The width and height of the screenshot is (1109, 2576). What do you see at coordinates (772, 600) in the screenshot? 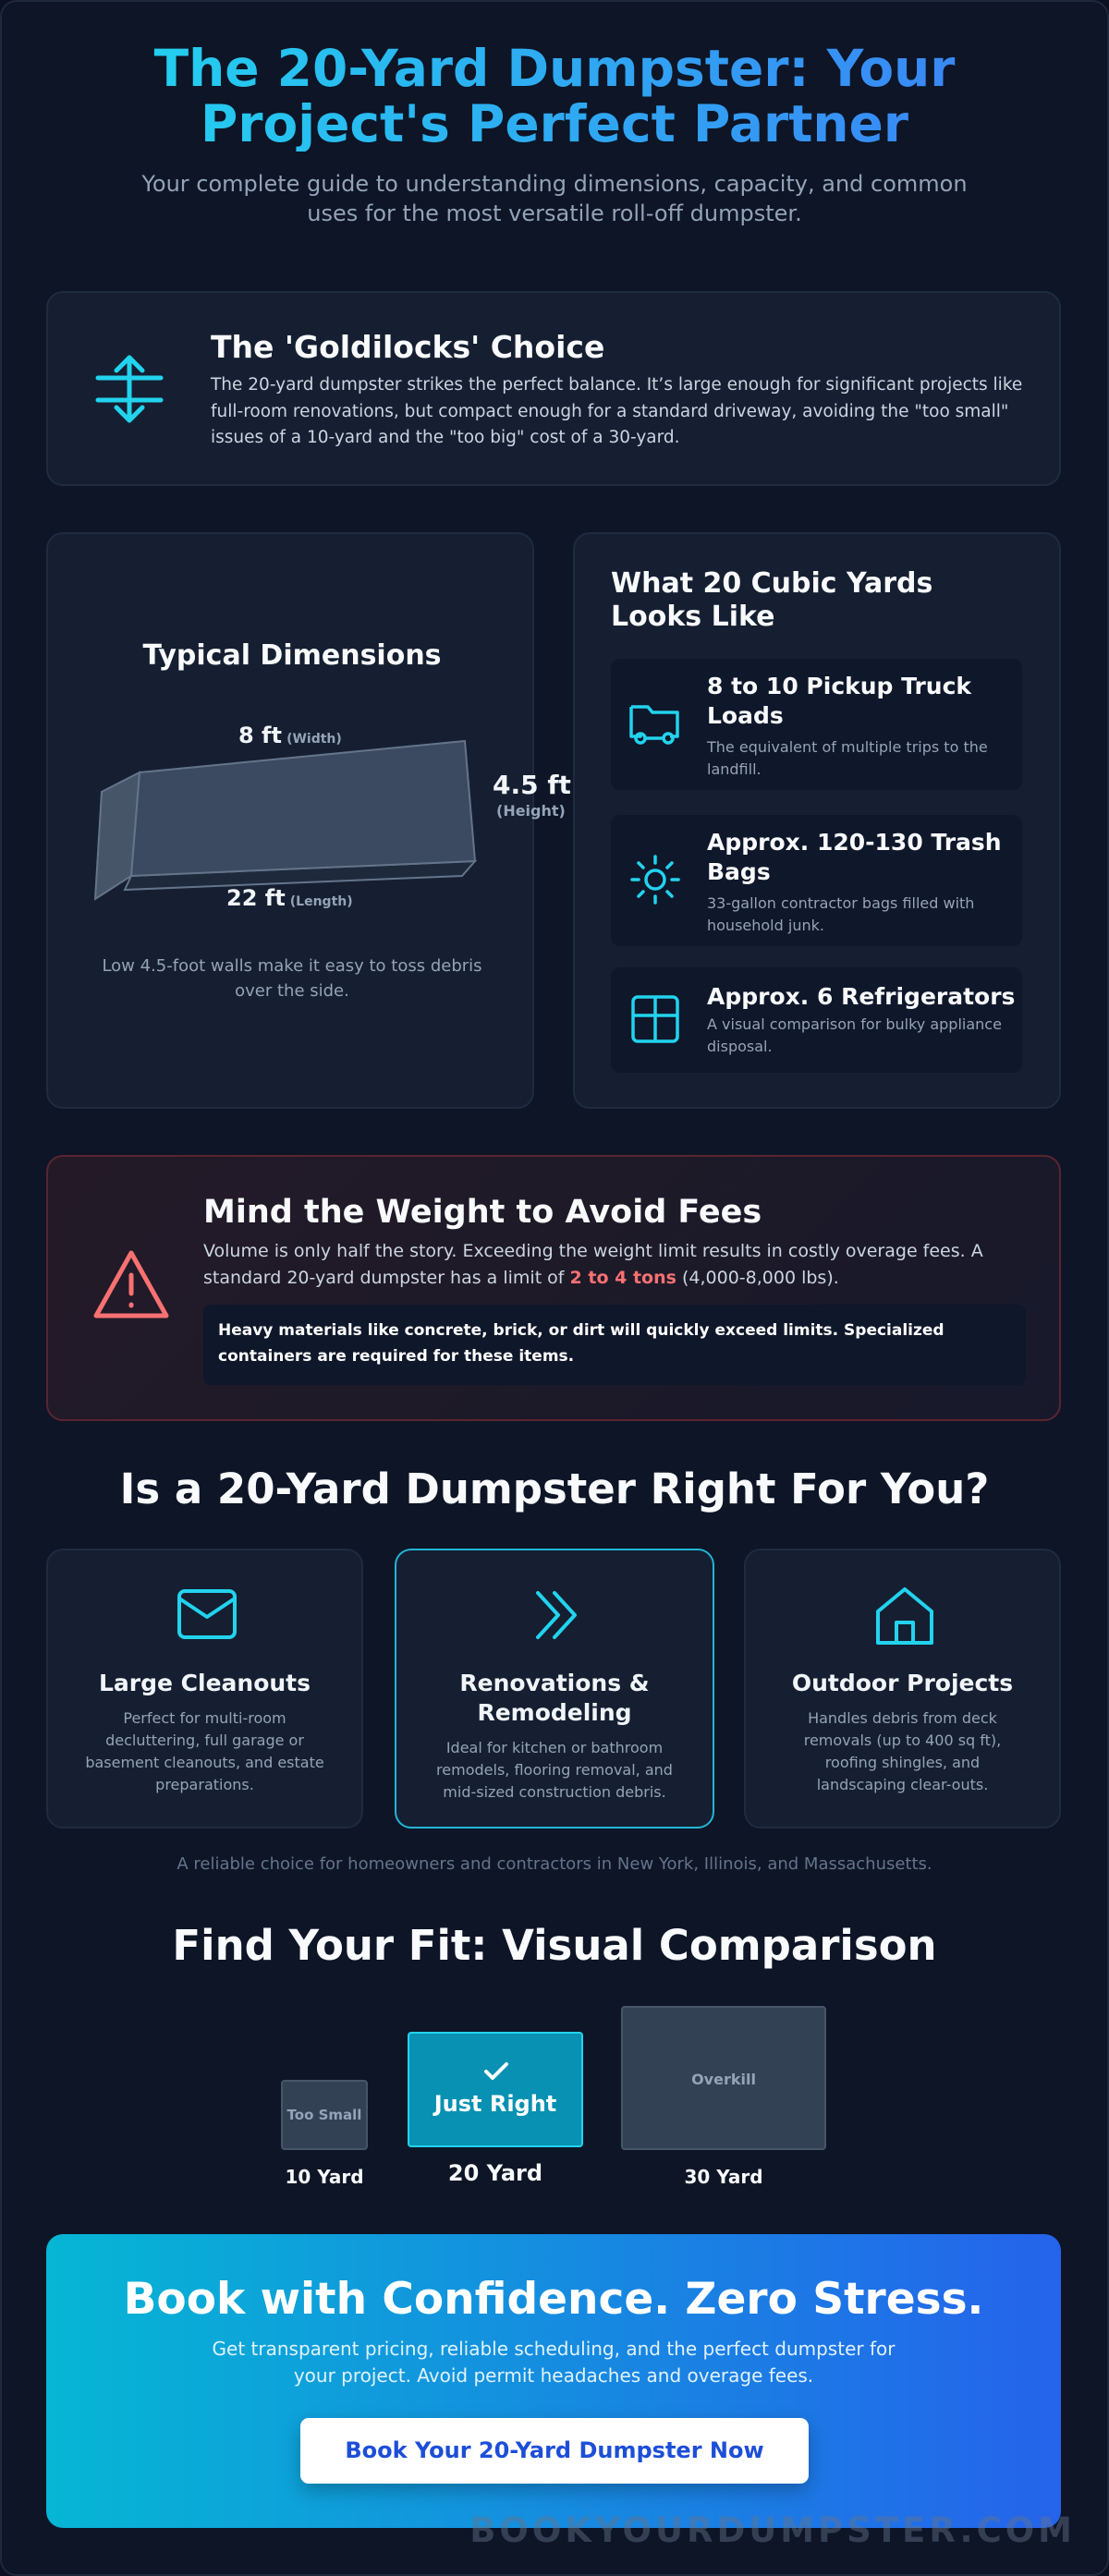
I see `card-title: What 20 Cubic Yards Looks Like` at bounding box center [772, 600].